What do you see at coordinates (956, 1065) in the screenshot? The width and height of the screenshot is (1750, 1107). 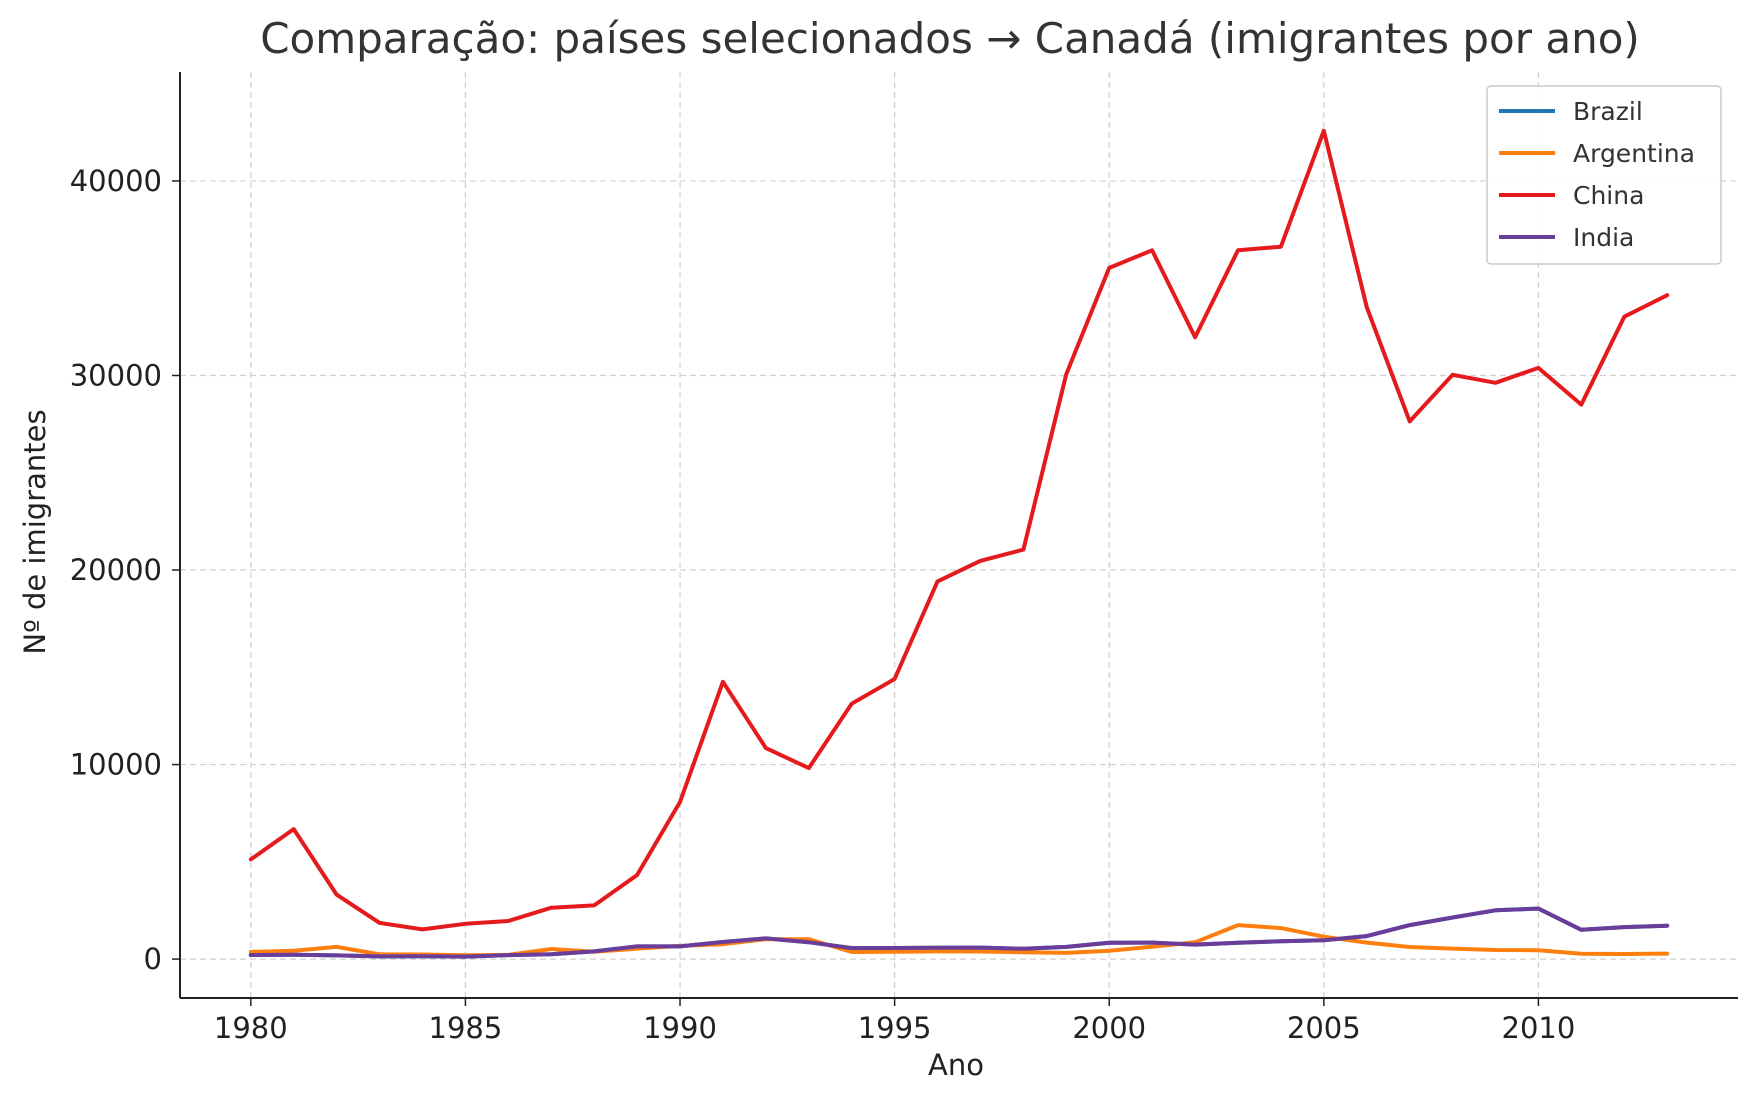 I see `x-axis-label: Ano` at bounding box center [956, 1065].